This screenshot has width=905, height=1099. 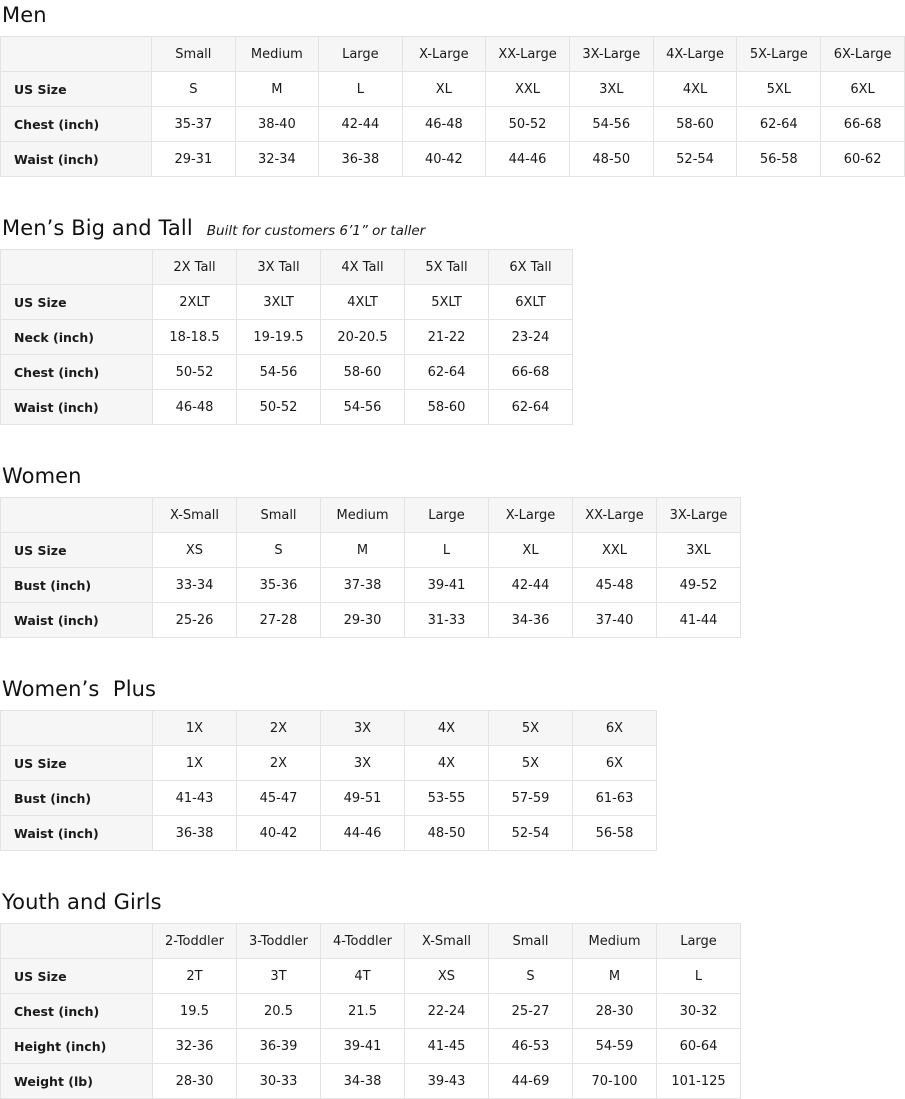 I want to click on column-header: 3X-Large, so click(x=611, y=54).